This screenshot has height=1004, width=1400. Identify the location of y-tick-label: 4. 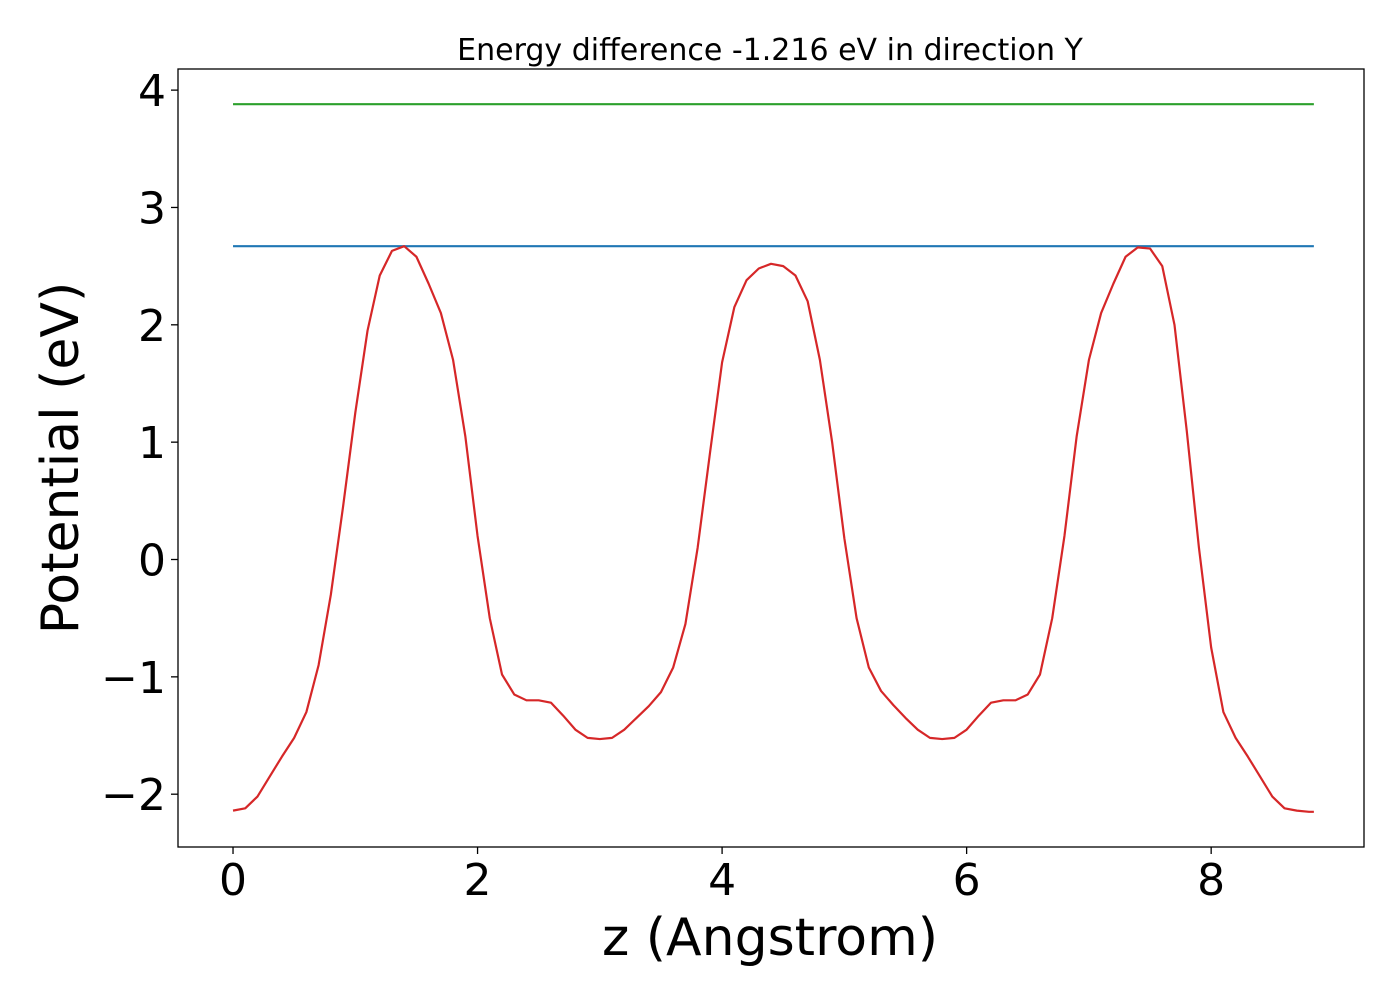
(152, 91).